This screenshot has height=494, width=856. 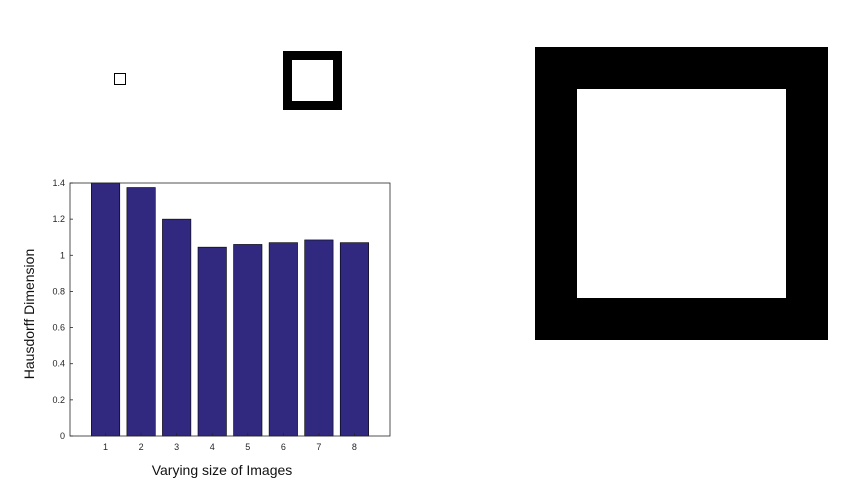 What do you see at coordinates (58, 183) in the screenshot?
I see `y-tick-label-7: 1.4` at bounding box center [58, 183].